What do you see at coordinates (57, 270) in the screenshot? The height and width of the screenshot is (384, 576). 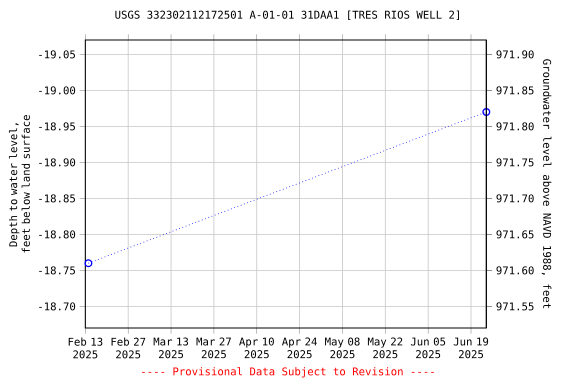 I see `y-tick-label: -18.75` at bounding box center [57, 270].